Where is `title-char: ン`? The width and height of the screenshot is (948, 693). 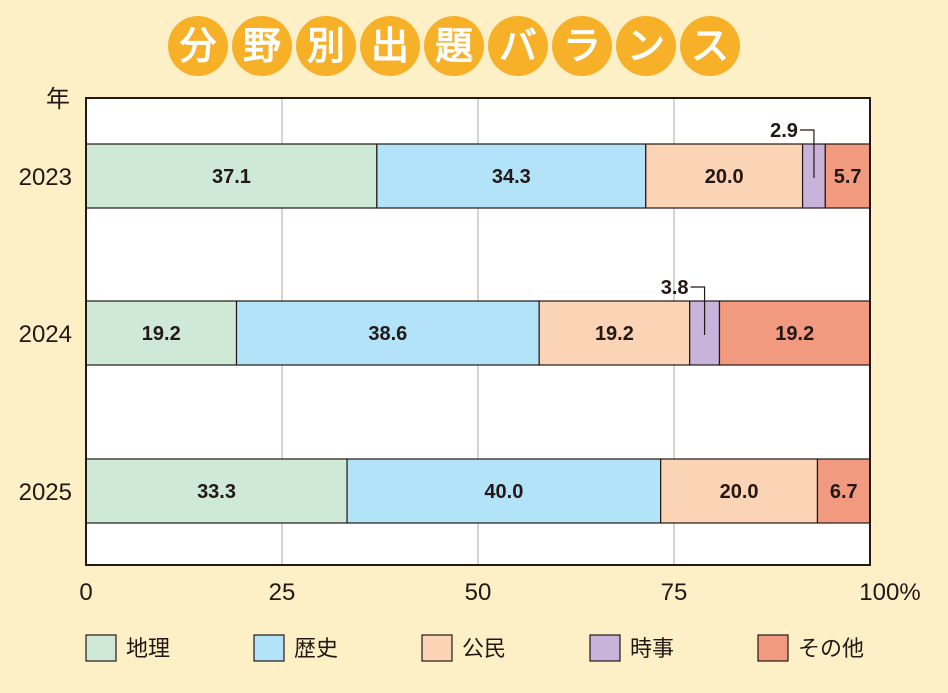 title-char: ン is located at coordinates (646, 46).